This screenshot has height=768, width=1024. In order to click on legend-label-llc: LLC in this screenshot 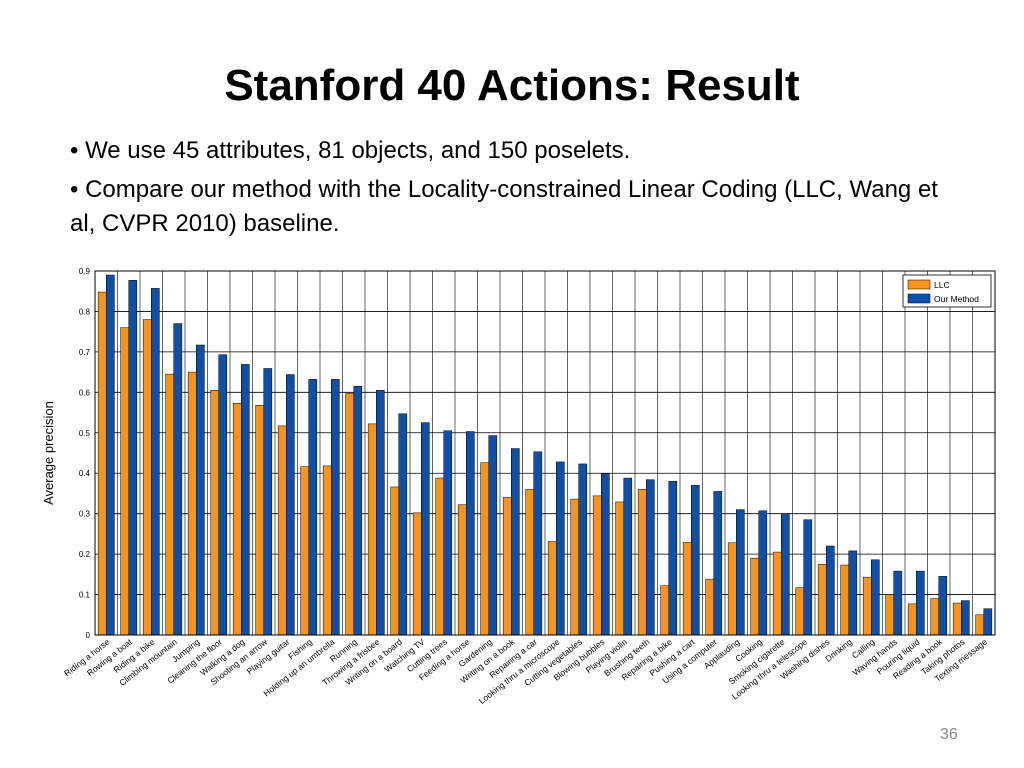, I will do `click(942, 285)`.